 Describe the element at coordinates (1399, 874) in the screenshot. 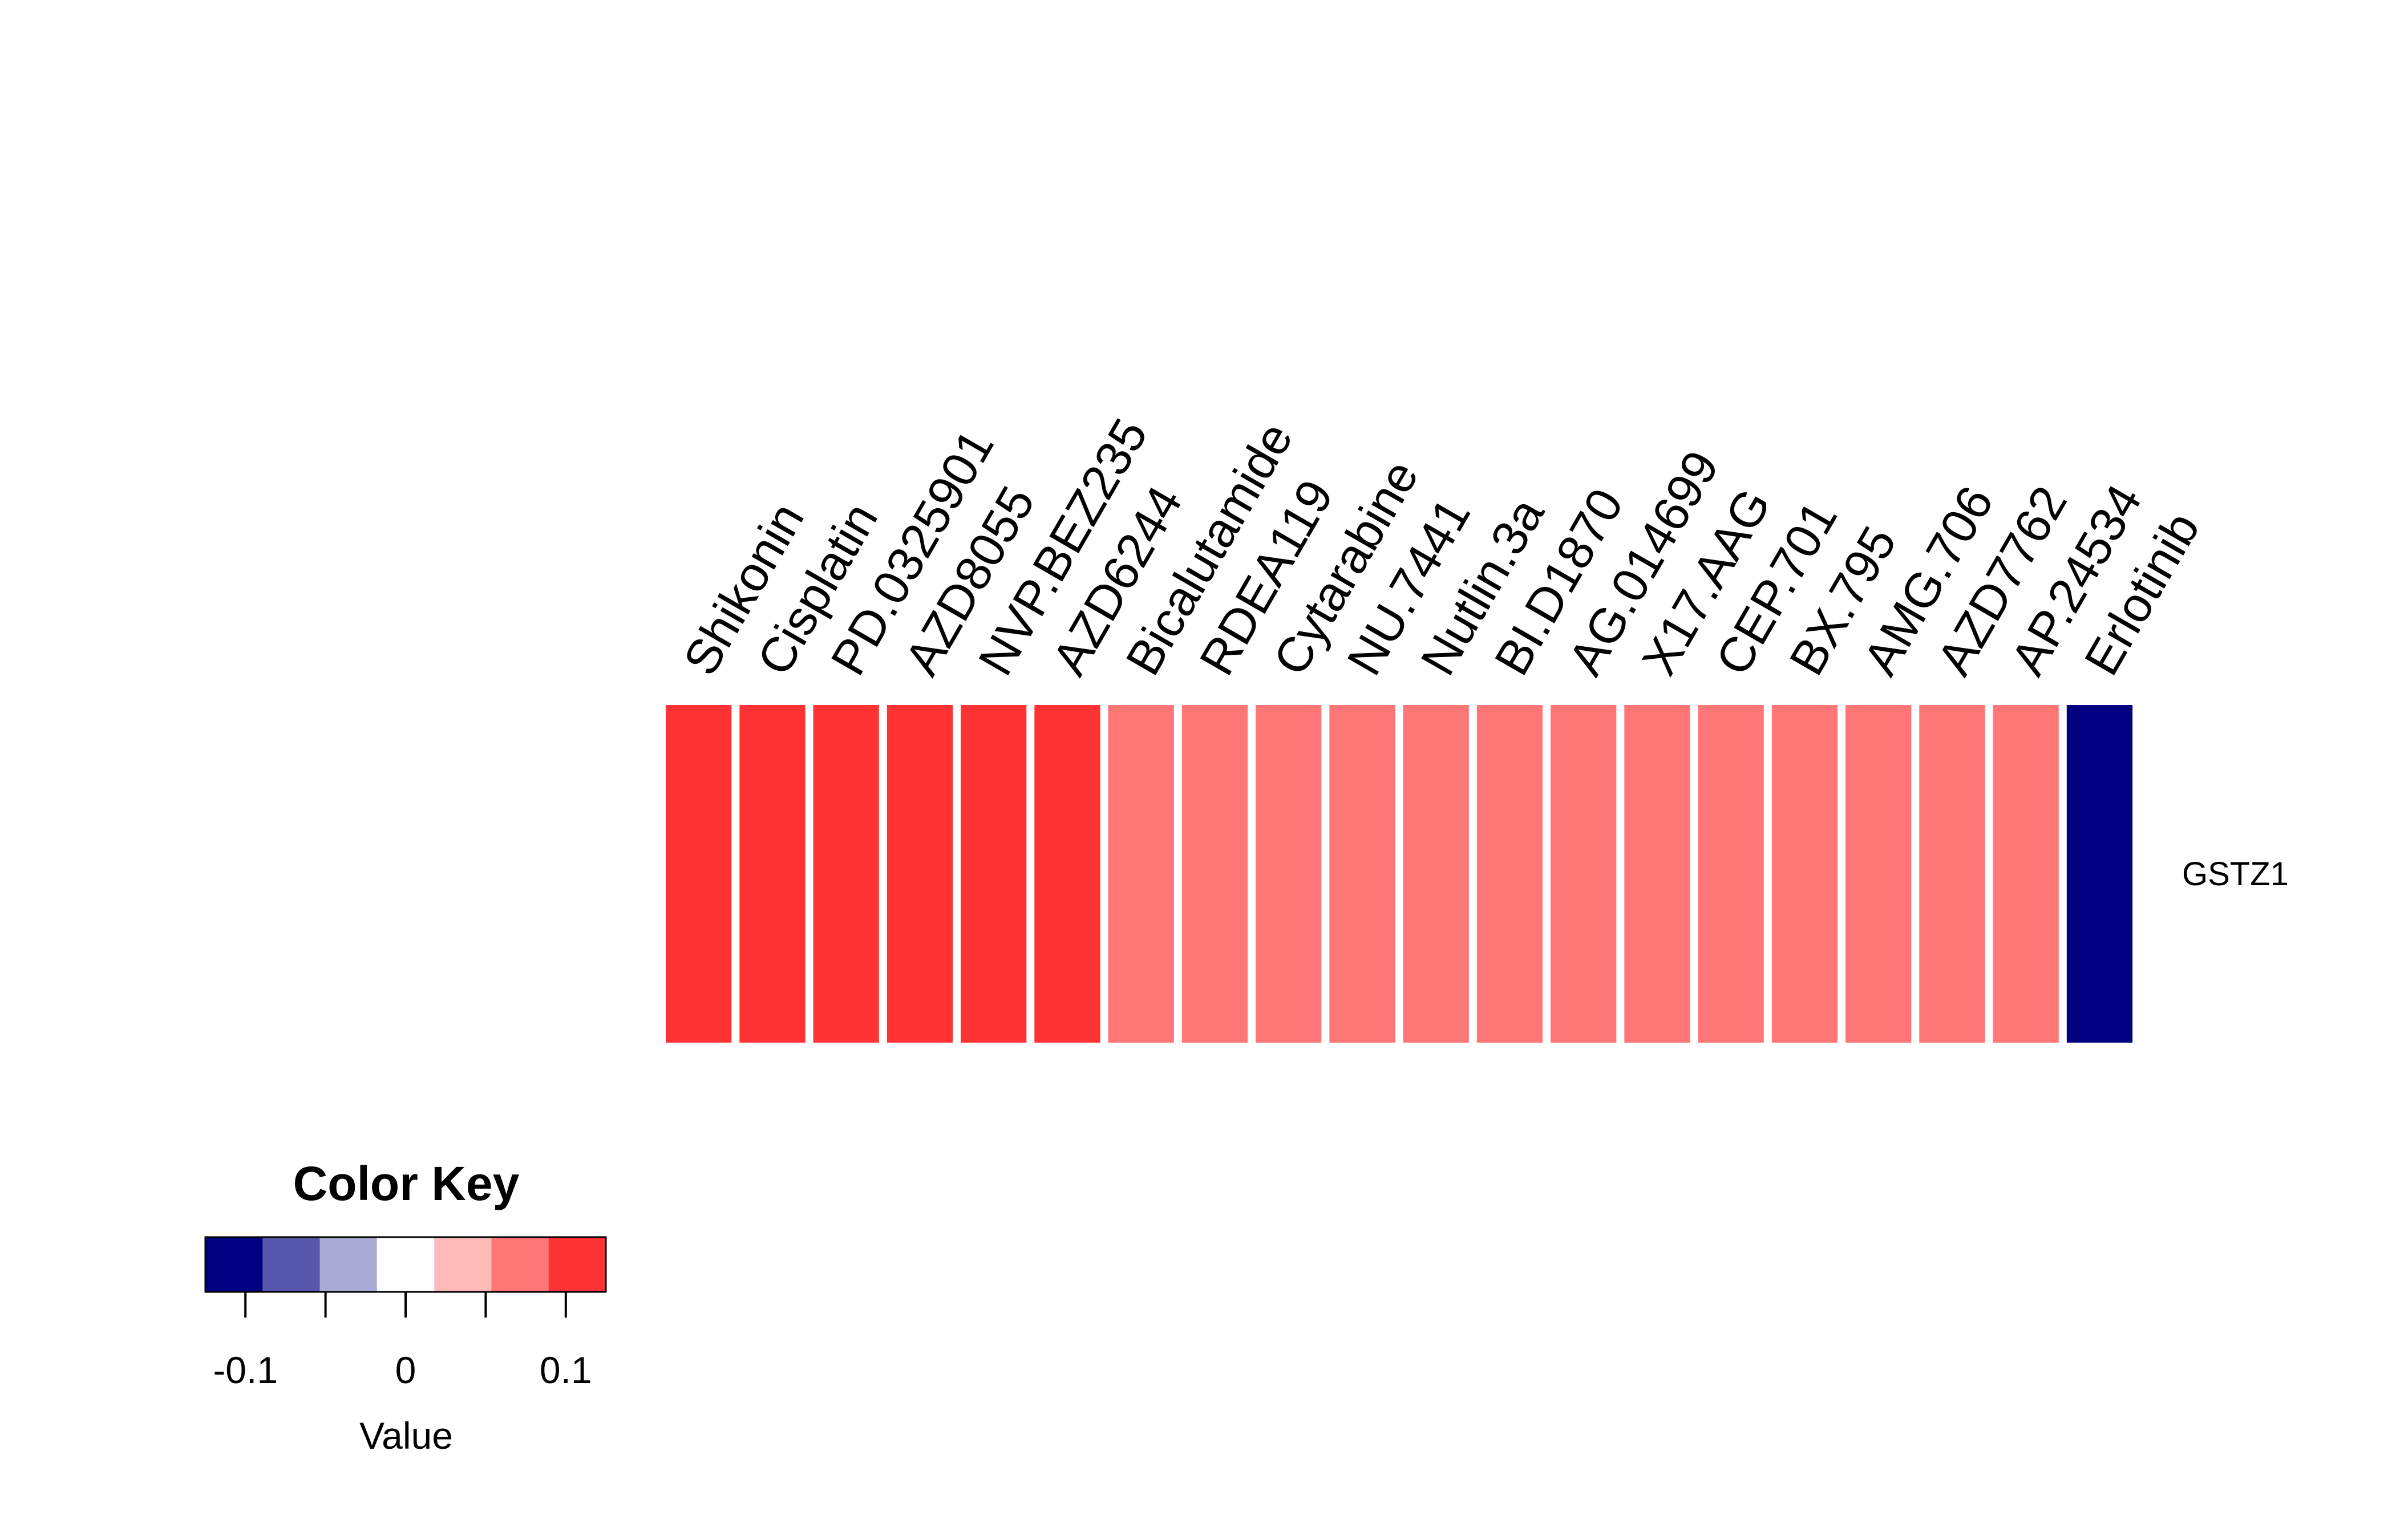

I see `heatmap-cells` at that location.